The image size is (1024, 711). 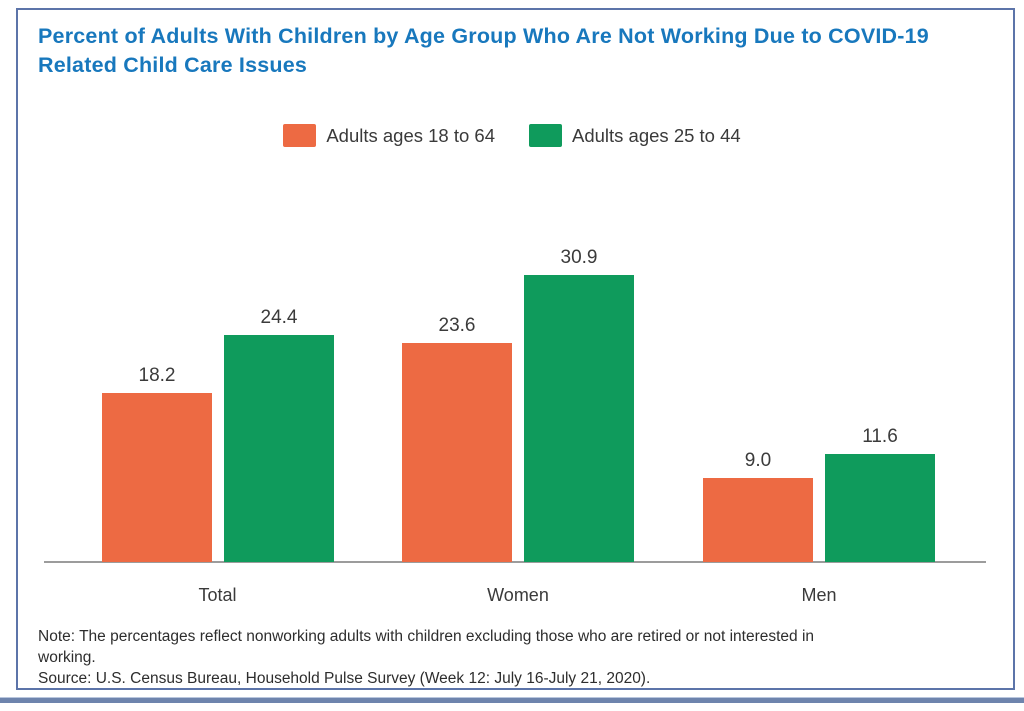 I want to click on x-axis-label-men: Men, so click(x=819, y=595).